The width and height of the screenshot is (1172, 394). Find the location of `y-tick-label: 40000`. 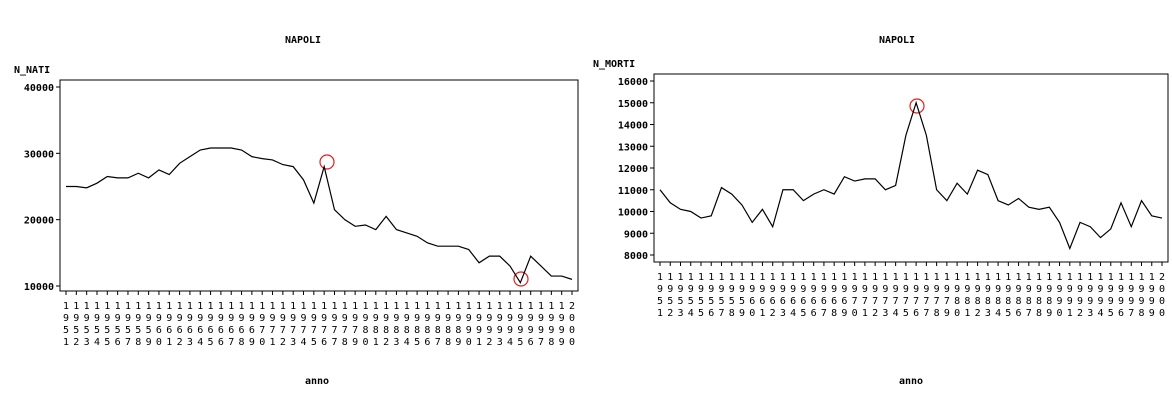

y-tick-label: 40000 is located at coordinates (39, 88).